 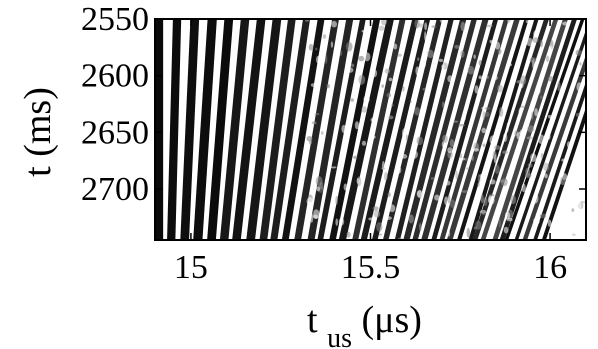 What do you see at coordinates (371, 267) in the screenshot?
I see `x-tick-label: 15.5` at bounding box center [371, 267].